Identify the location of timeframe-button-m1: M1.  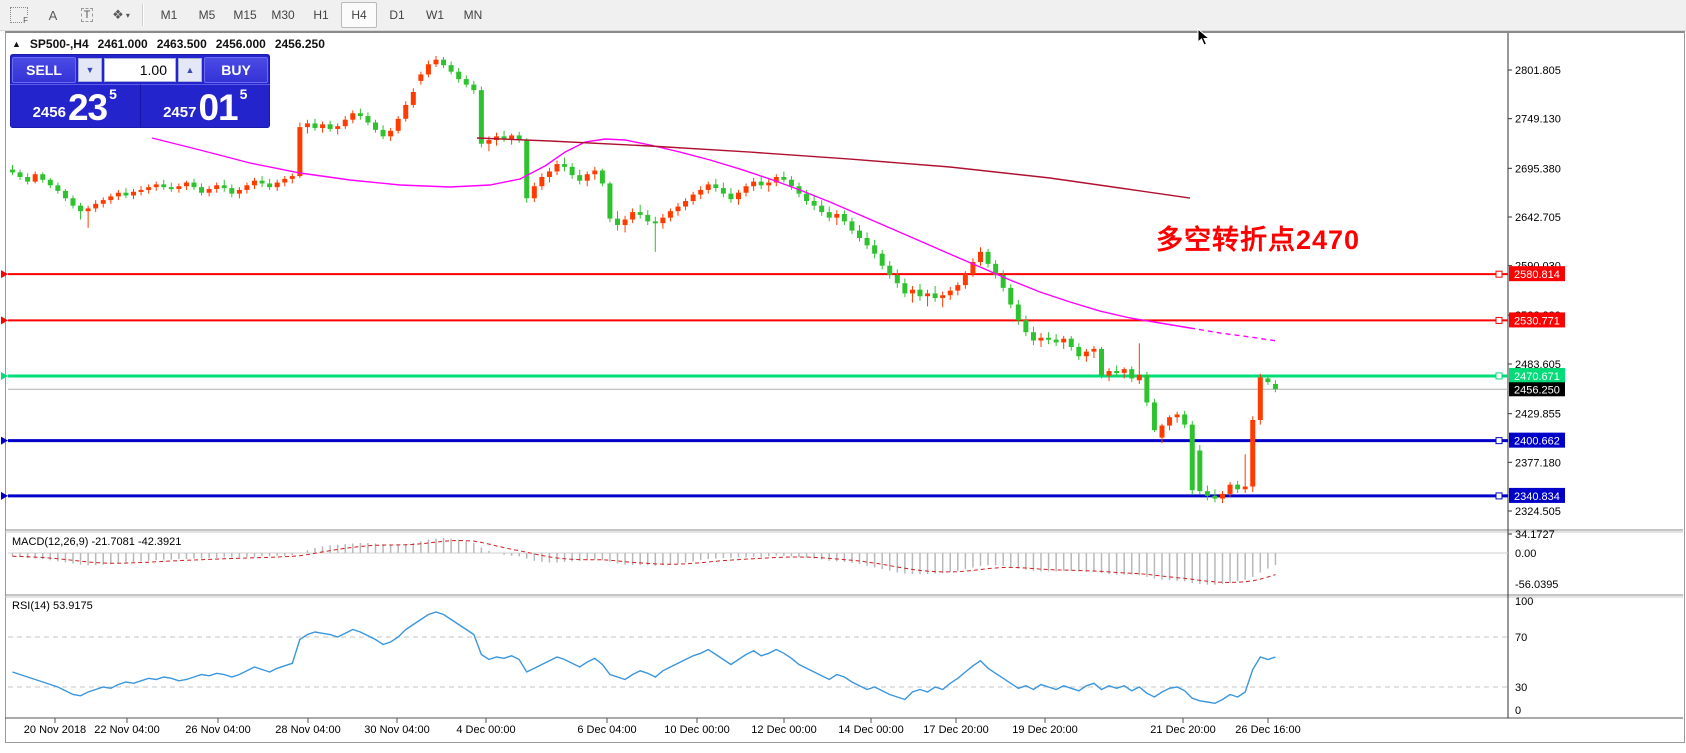
(169, 15).